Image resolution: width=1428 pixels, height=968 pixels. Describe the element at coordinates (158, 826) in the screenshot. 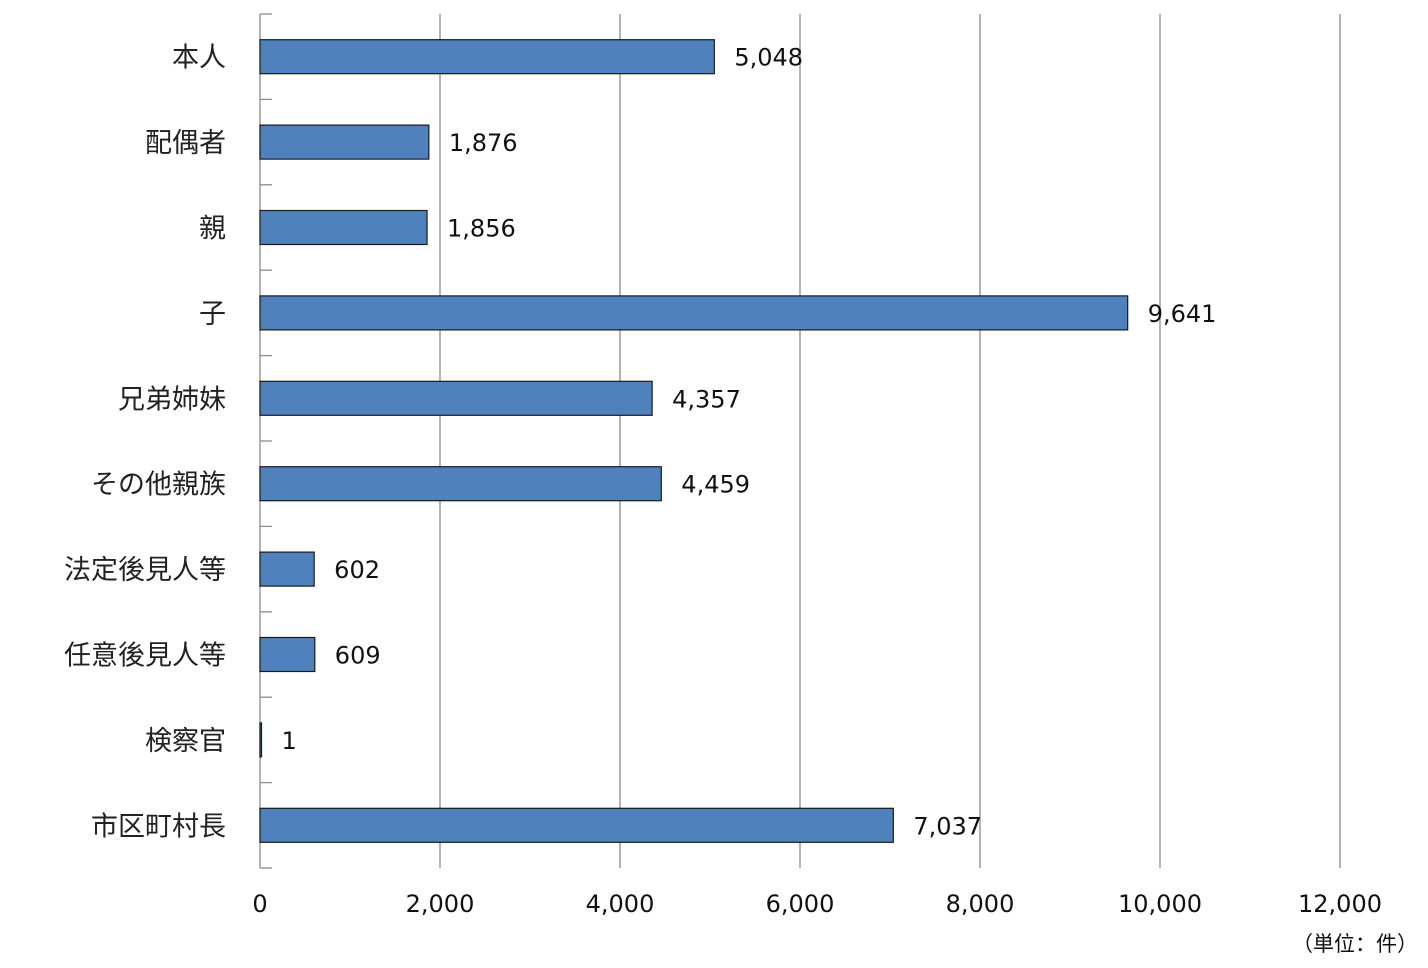

I see `category-label: 市区町村長` at that location.